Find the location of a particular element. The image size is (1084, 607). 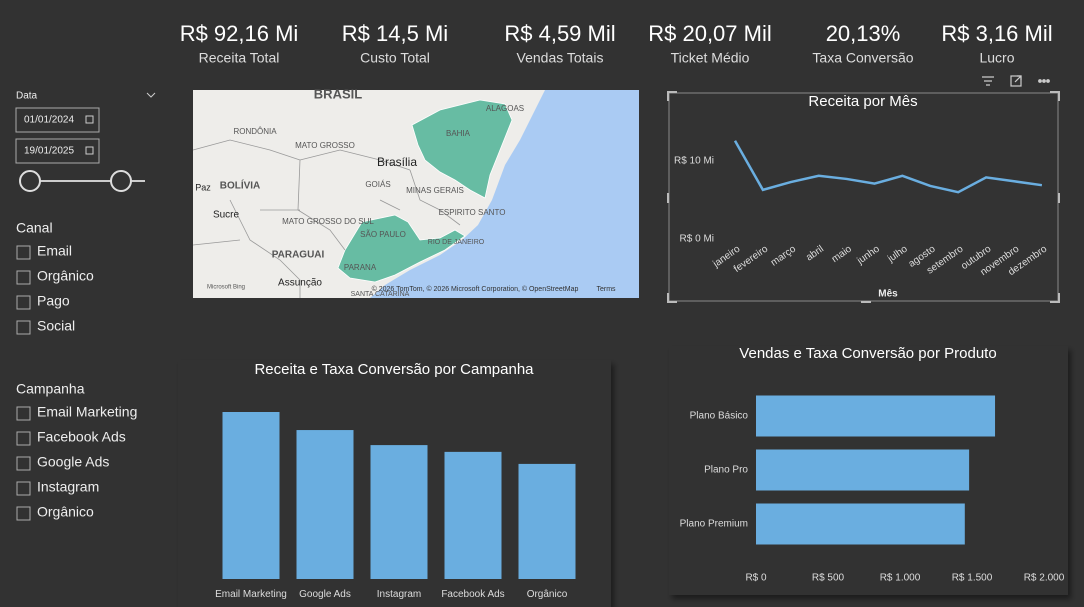

x-tick-label: Orgânico is located at coordinates (547, 594).